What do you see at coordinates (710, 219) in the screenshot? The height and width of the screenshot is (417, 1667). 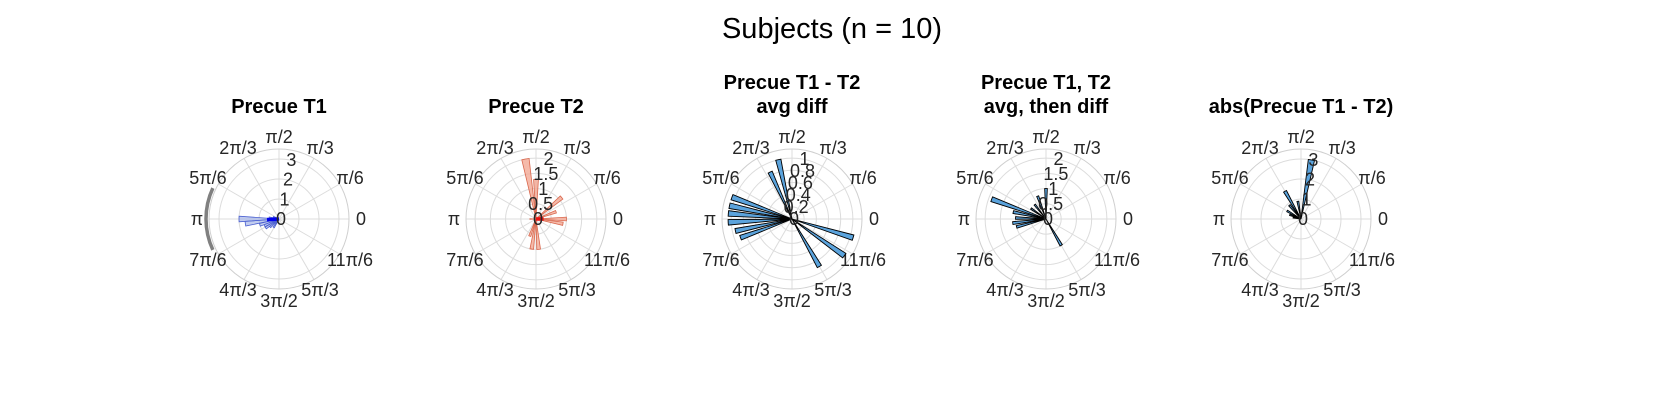 I see `angle-tick-label: π` at bounding box center [710, 219].